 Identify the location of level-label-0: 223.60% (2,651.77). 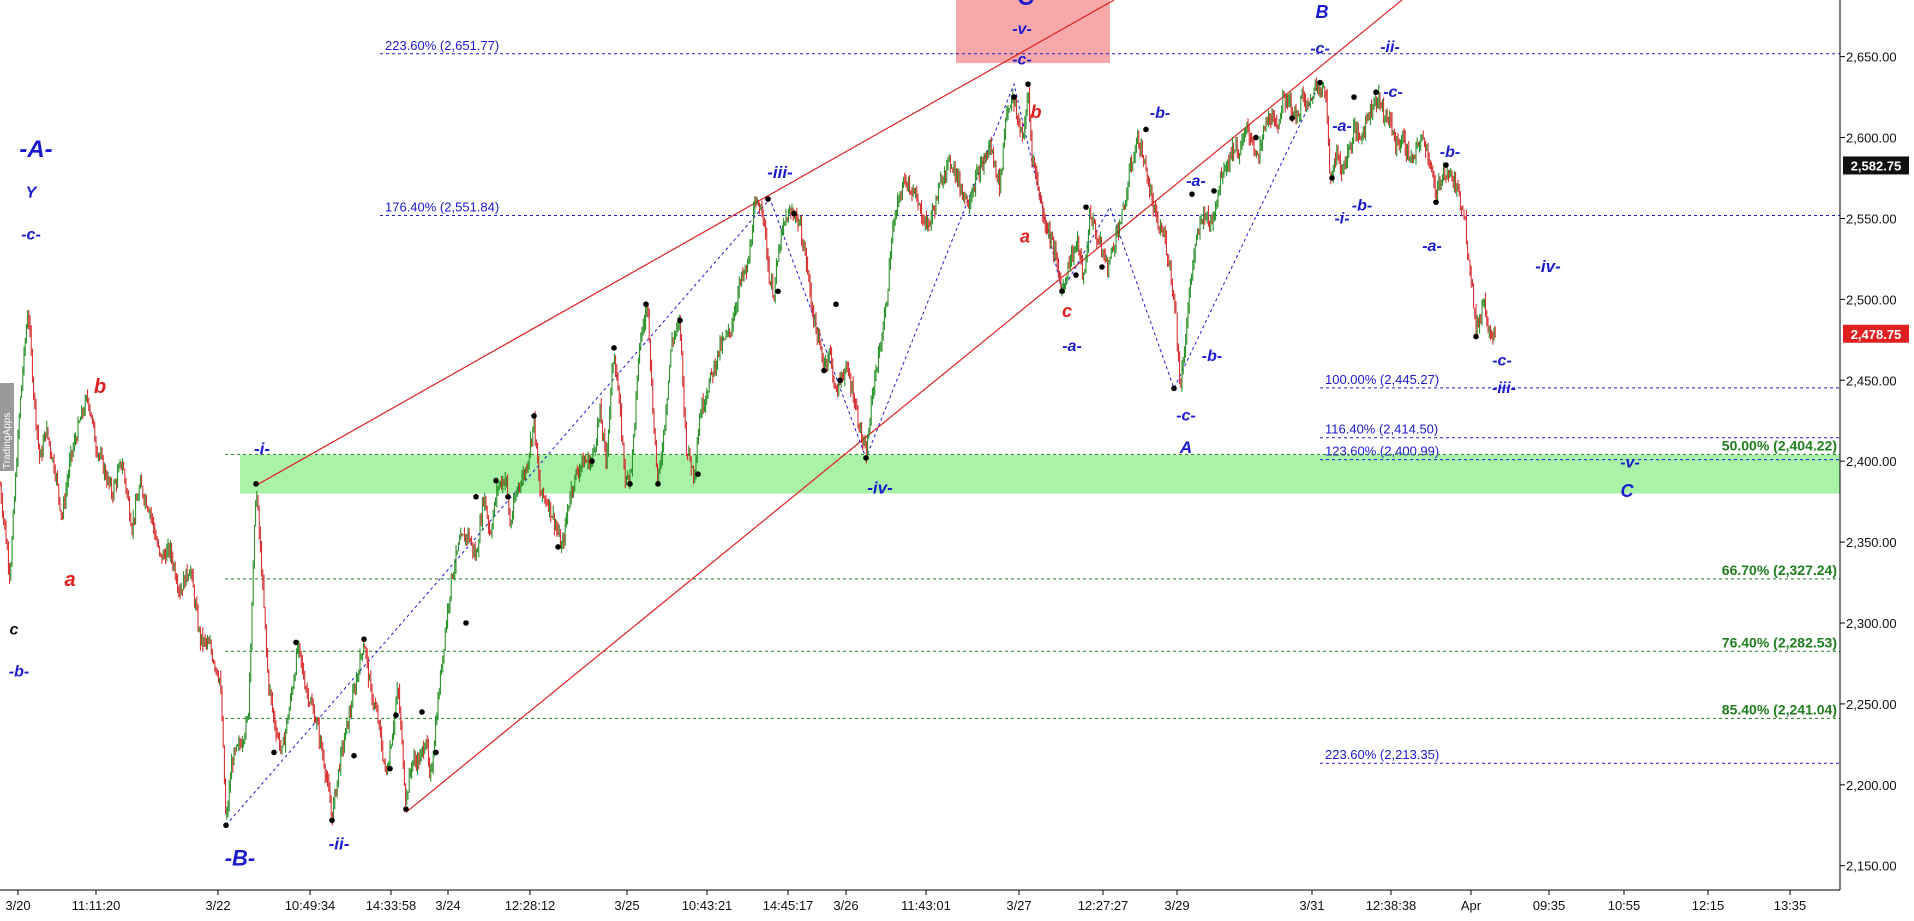
(442, 45).